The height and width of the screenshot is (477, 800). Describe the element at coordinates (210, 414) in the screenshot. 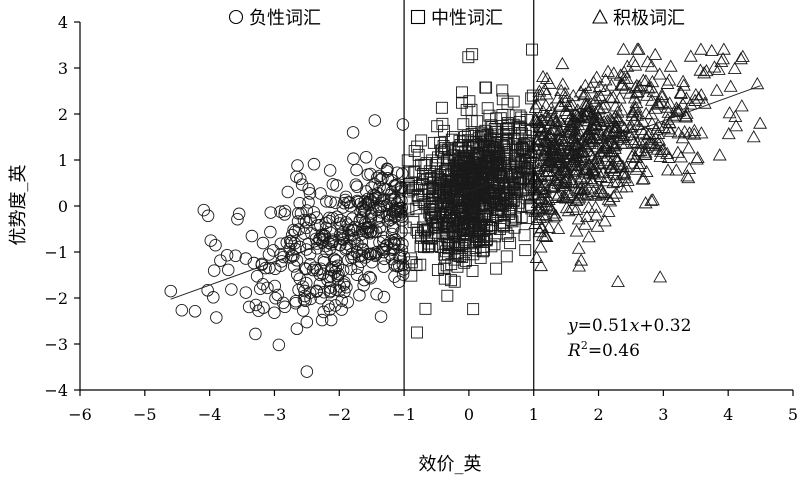

I see `x-tick-label: −4` at that location.